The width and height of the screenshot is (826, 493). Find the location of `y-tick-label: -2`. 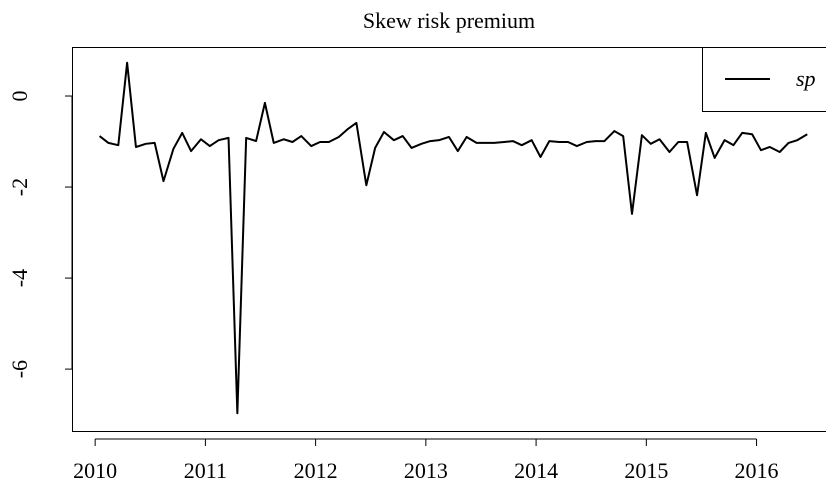

y-tick-label: -2 is located at coordinates (19, 187).